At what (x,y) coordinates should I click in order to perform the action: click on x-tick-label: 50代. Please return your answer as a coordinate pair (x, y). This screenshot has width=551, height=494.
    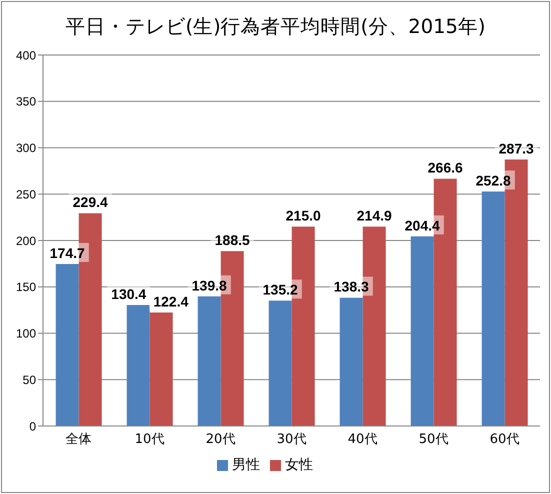
    Looking at the image, I should click on (433, 440).